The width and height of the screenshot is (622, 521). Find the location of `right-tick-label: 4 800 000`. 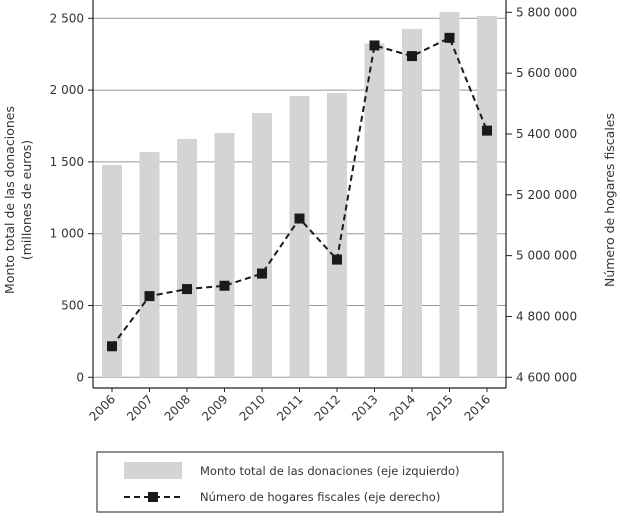

right-tick-label: 4 800 000 is located at coordinates (546, 316).